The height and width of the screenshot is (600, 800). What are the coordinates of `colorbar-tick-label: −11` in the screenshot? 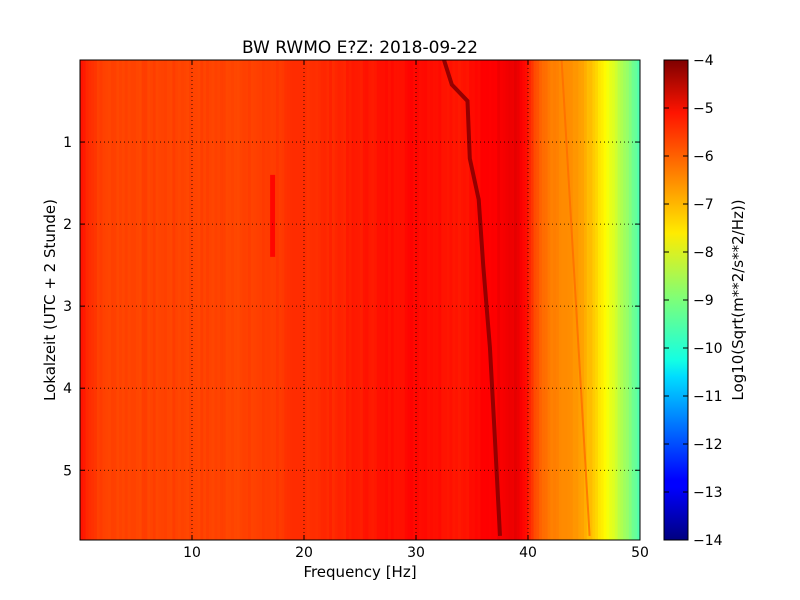 It's located at (708, 397).